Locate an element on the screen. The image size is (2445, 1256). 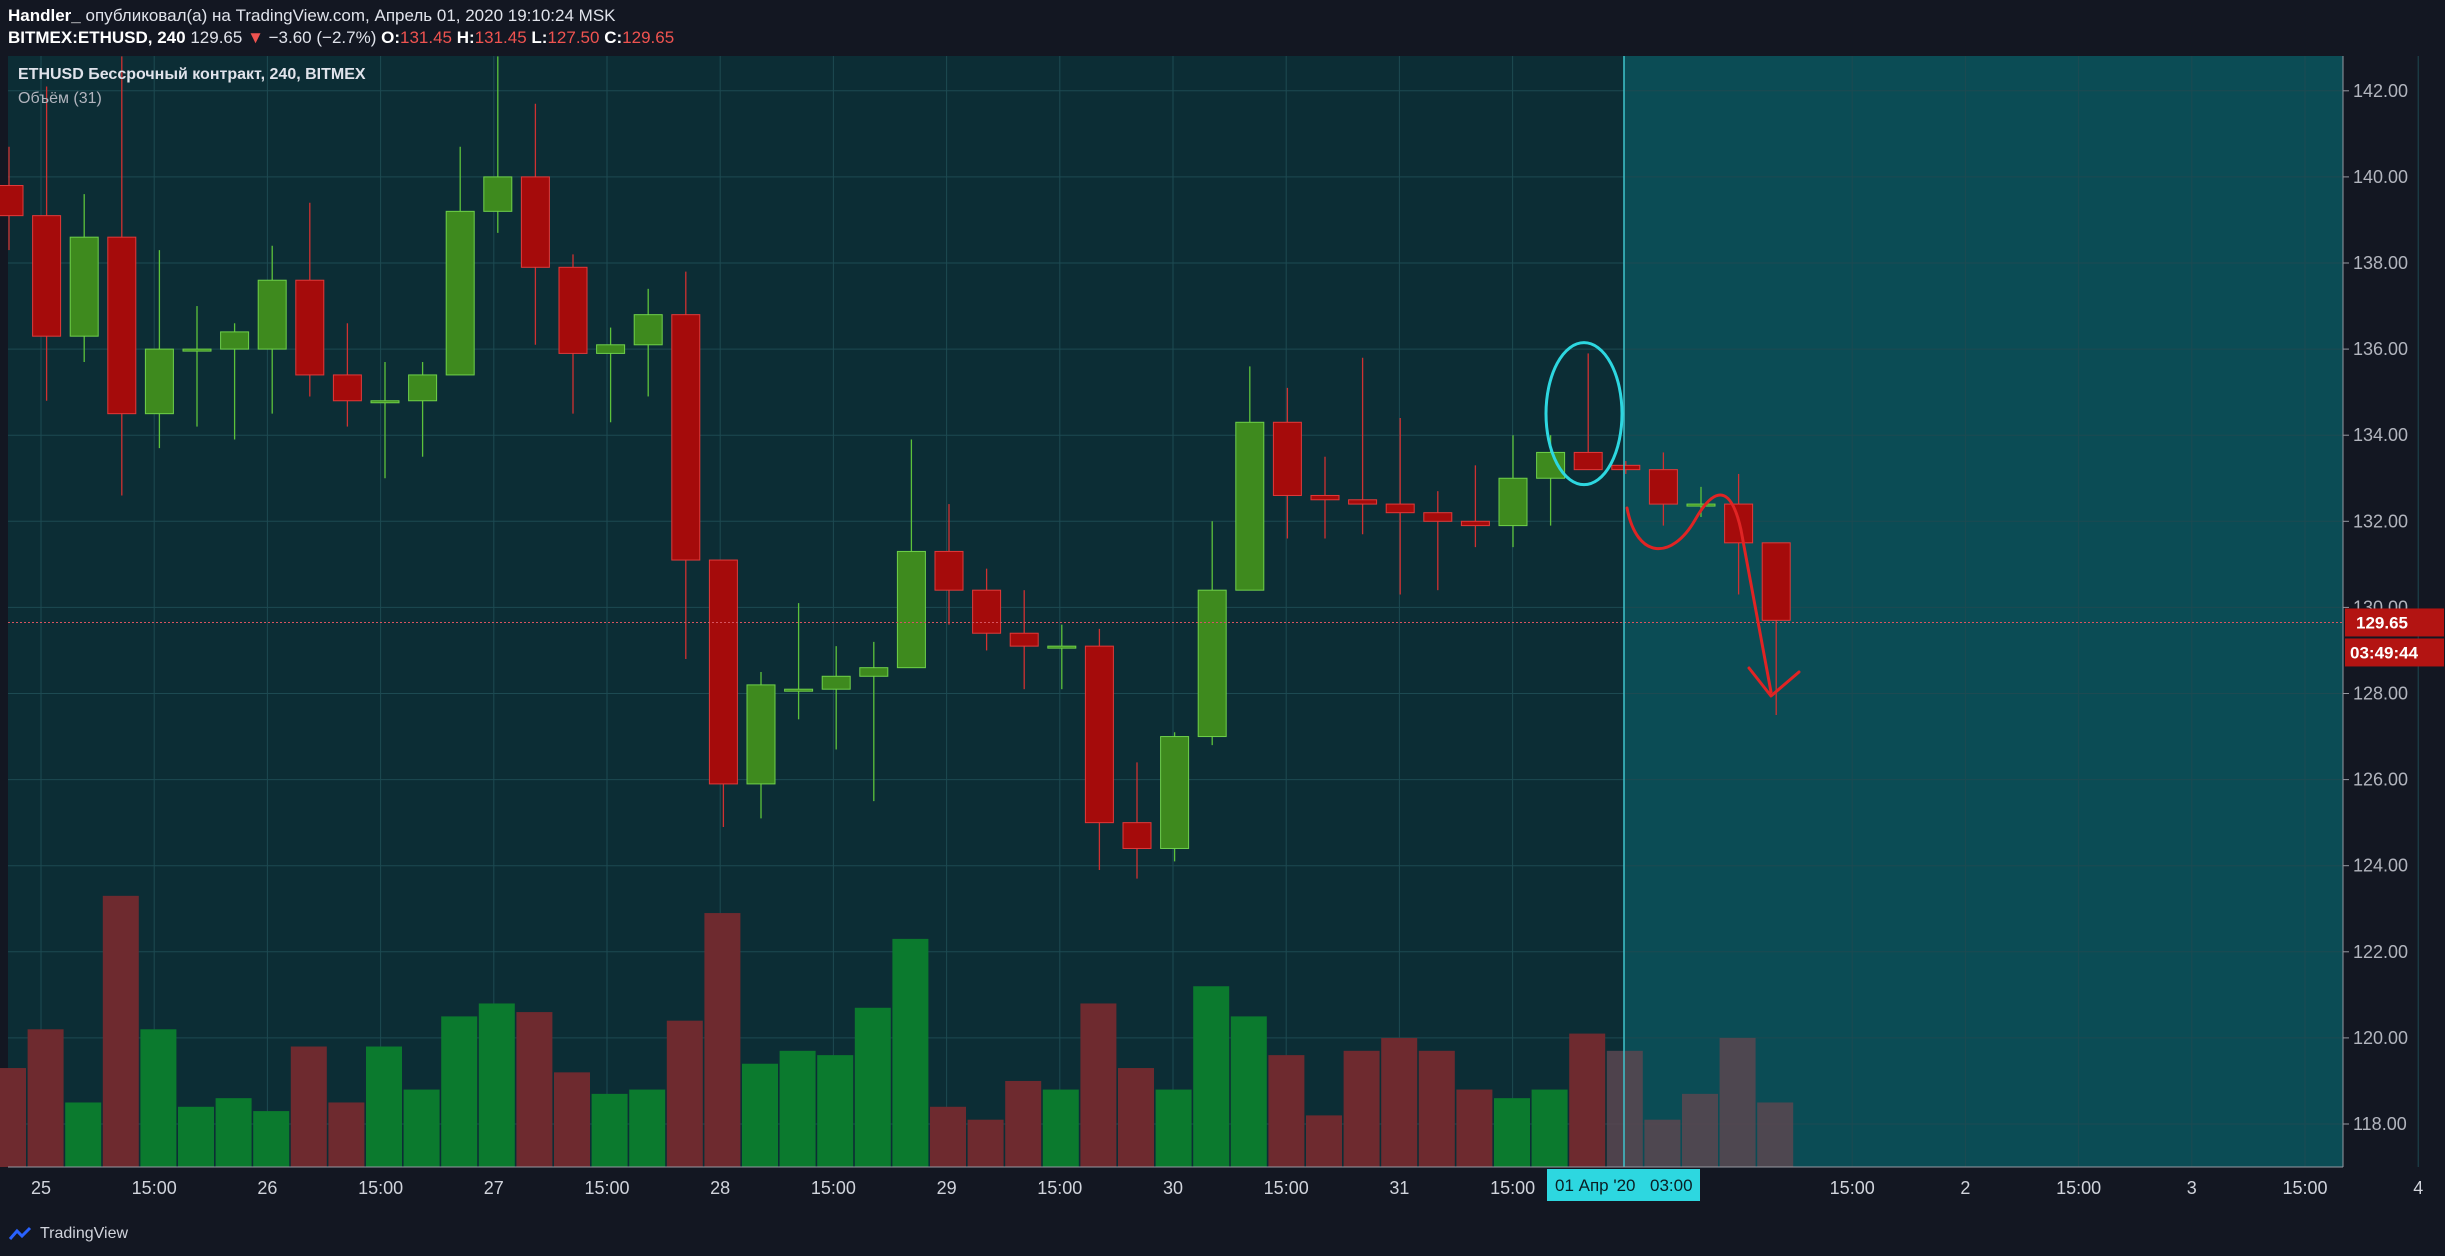
close-label: C: is located at coordinates (613, 37).